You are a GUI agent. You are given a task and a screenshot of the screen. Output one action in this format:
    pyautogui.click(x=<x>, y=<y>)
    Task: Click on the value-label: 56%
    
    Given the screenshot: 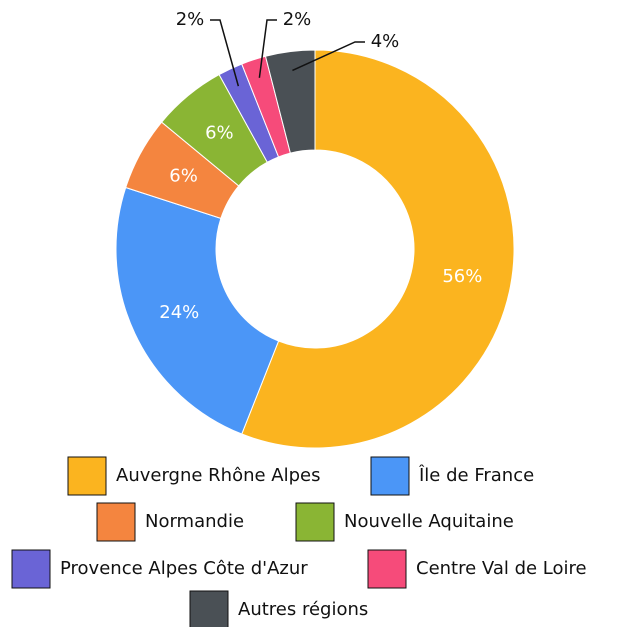 What is the action you would take?
    pyautogui.click(x=462, y=276)
    